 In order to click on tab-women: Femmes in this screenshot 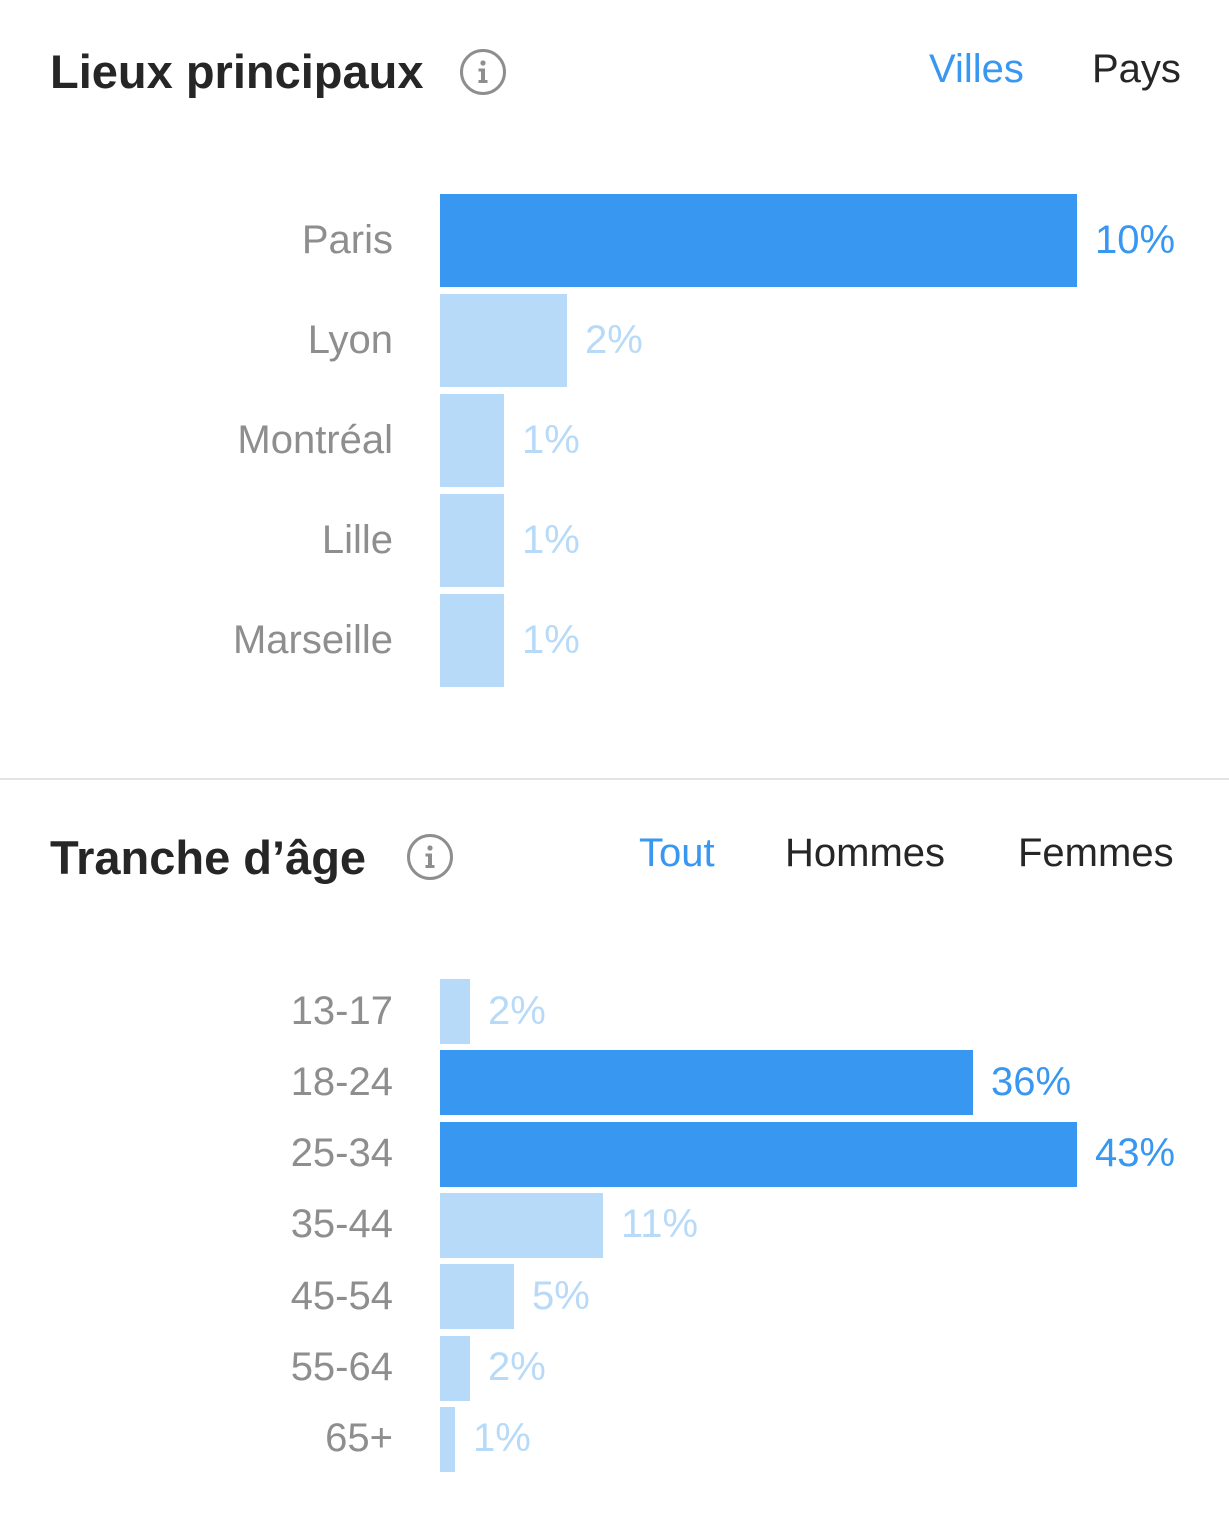, I will do `click(1096, 853)`.